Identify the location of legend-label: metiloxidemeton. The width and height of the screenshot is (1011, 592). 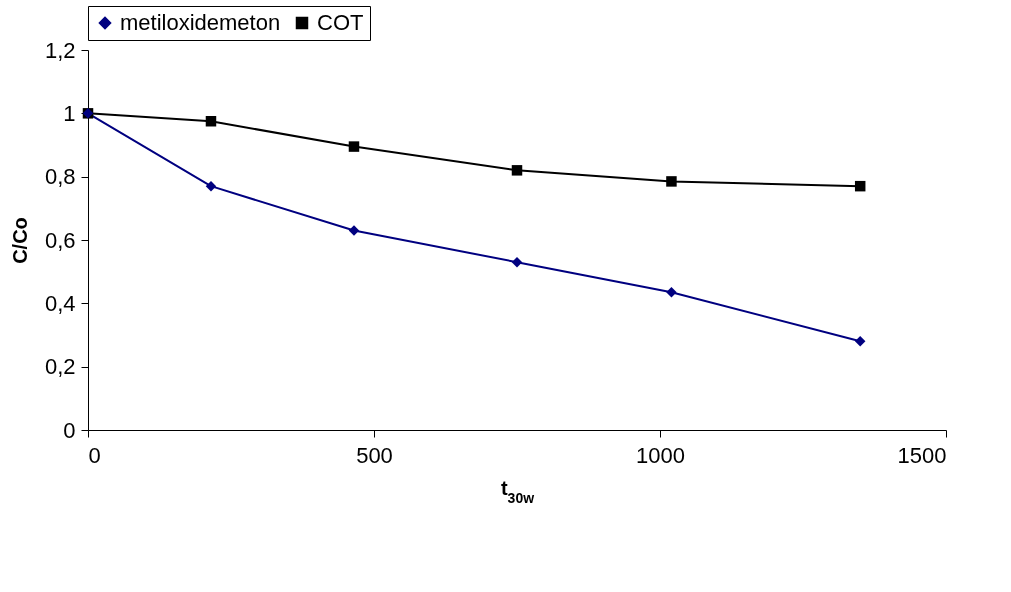
(200, 22).